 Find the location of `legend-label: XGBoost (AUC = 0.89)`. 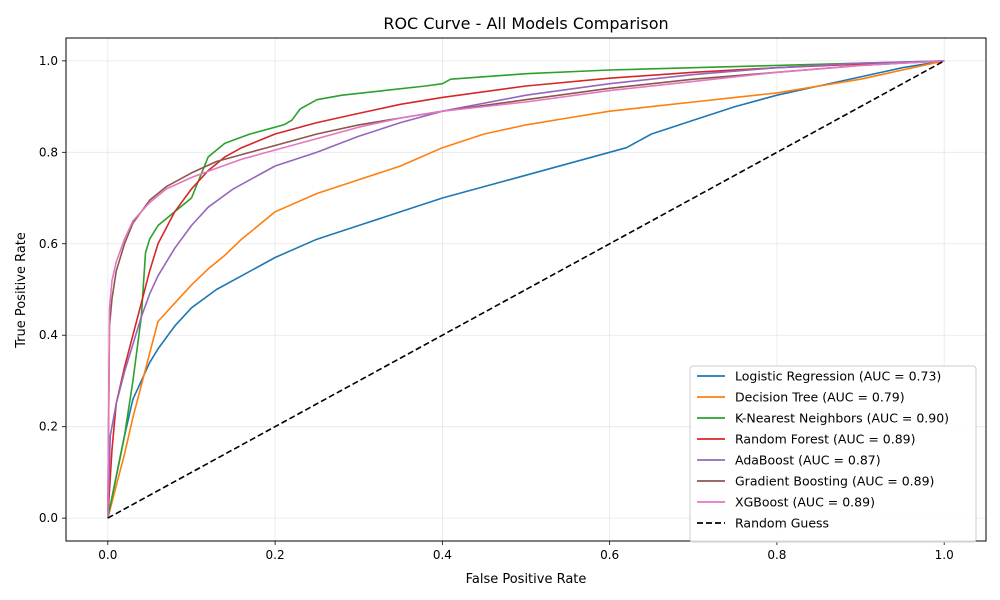

legend-label: XGBoost (AUC = 0.89) is located at coordinates (805, 502).